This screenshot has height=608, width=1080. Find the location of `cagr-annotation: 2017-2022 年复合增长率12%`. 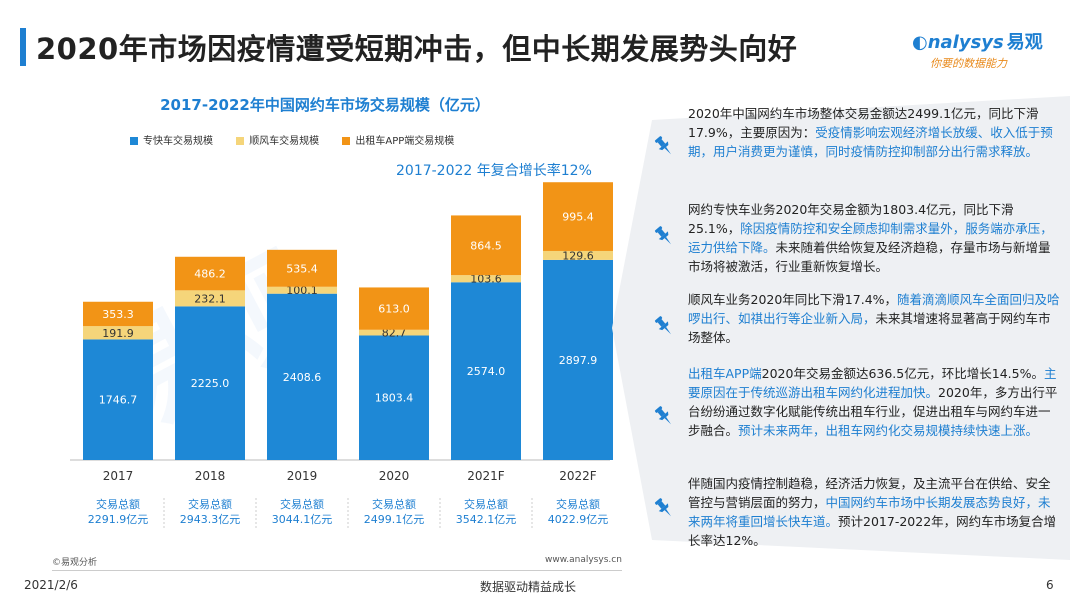

cagr-annotation: 2017-2022 年复合增长率12% is located at coordinates (494, 171).